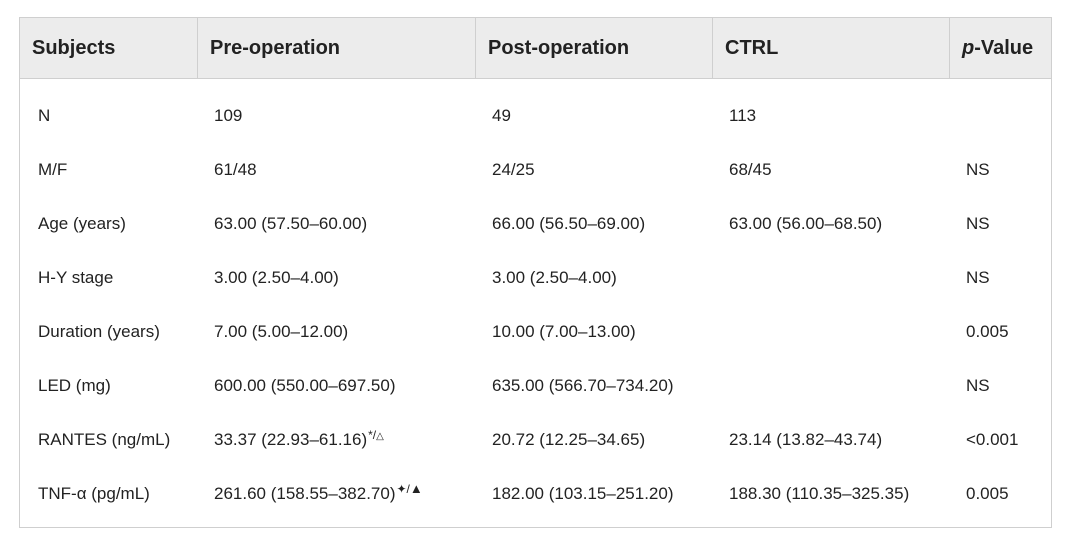 The width and height of the screenshot is (1074, 550). I want to click on cell-post-operation-text: 66.00 (56.50–69.00), so click(569, 223).